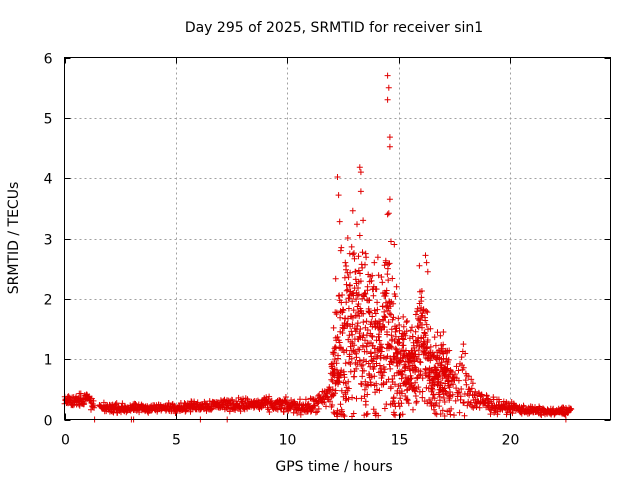 The width and height of the screenshot is (640, 480). Describe the element at coordinates (48, 180) in the screenshot. I see `y-tick-label: 4` at that location.